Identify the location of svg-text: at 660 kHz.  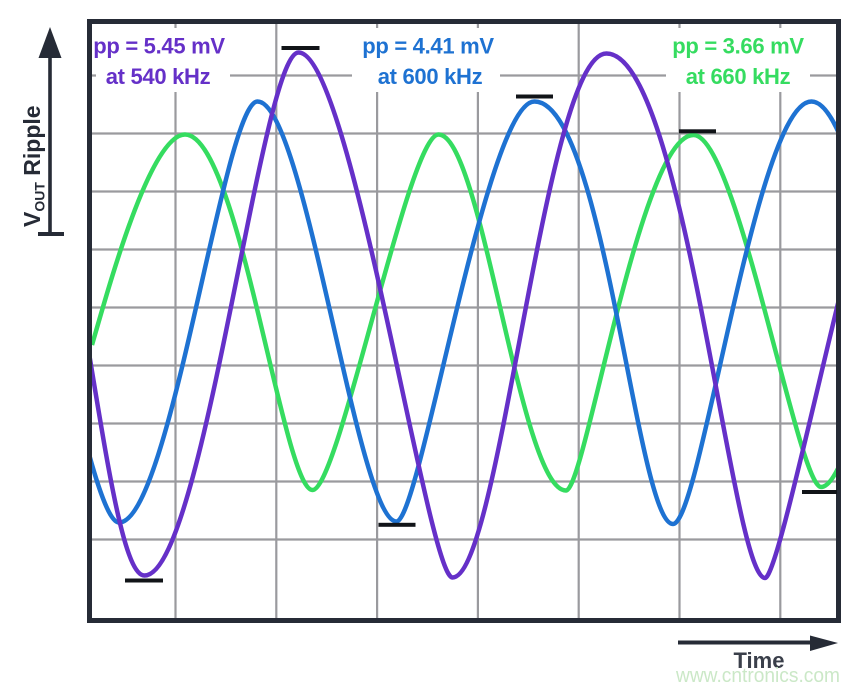
(738, 76).